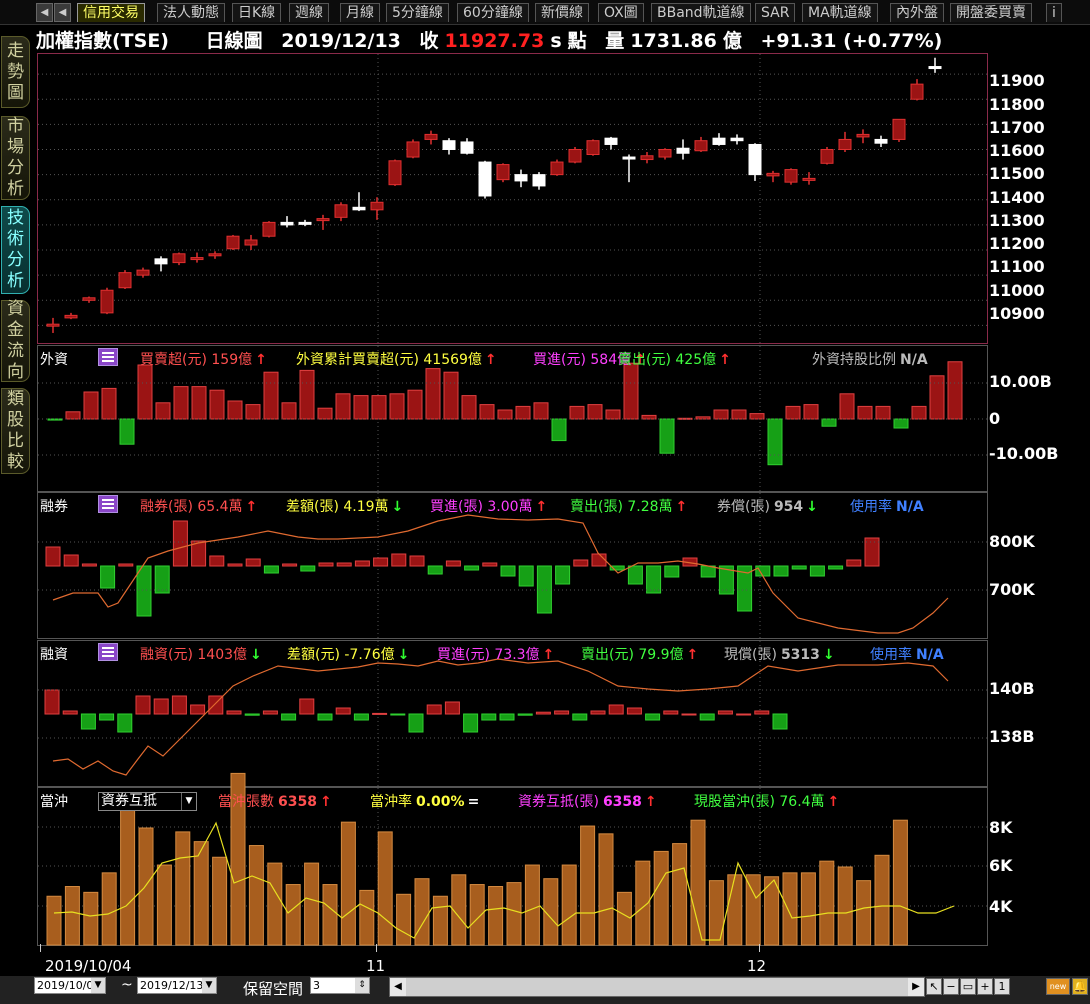 The image size is (1090, 1004). I want to click on tab-2: 日K線, so click(257, 12).